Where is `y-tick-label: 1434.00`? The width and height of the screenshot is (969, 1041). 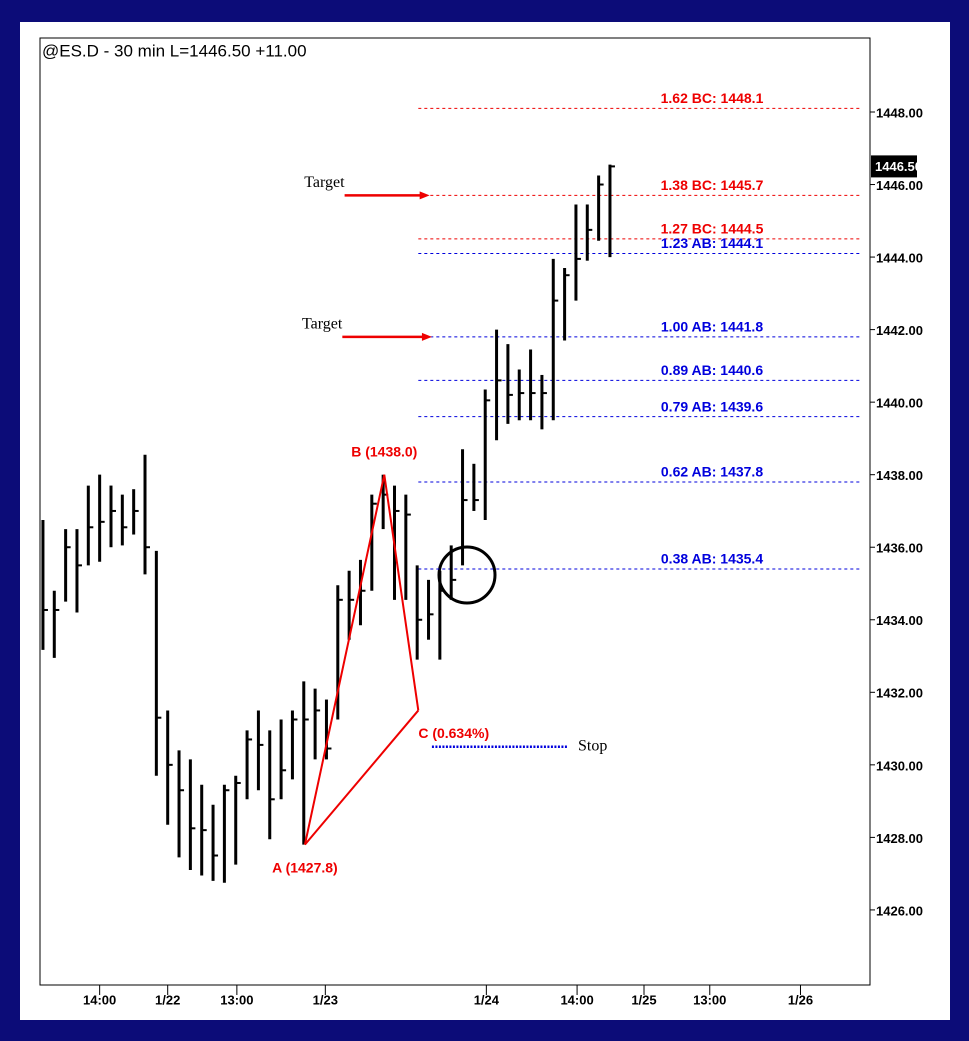
y-tick-label: 1434.00 is located at coordinates (899, 620).